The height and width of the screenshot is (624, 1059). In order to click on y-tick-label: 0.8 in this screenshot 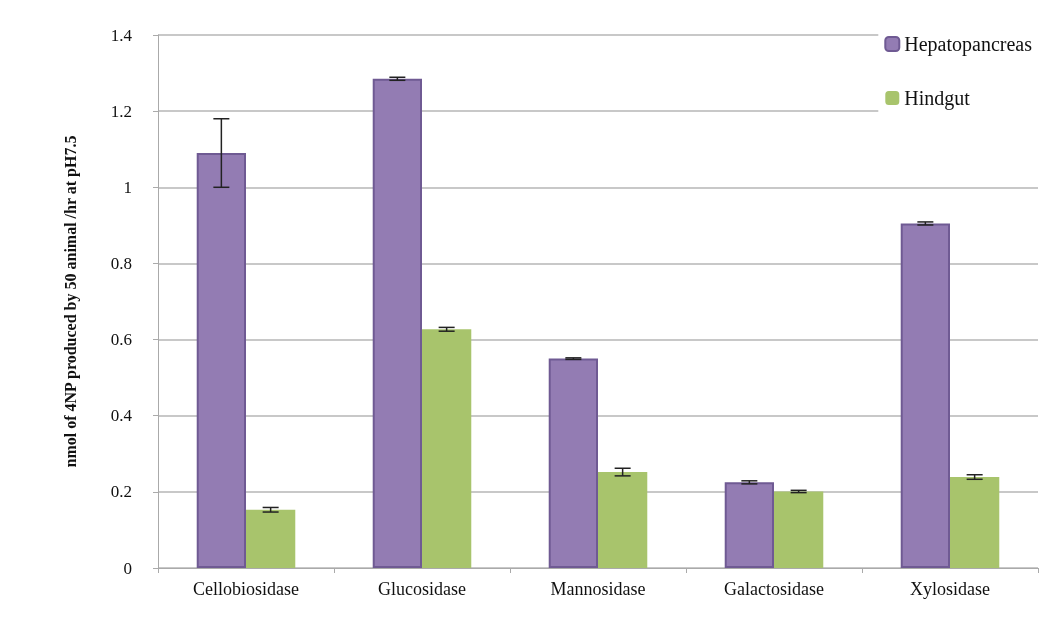, I will do `click(121, 263)`.